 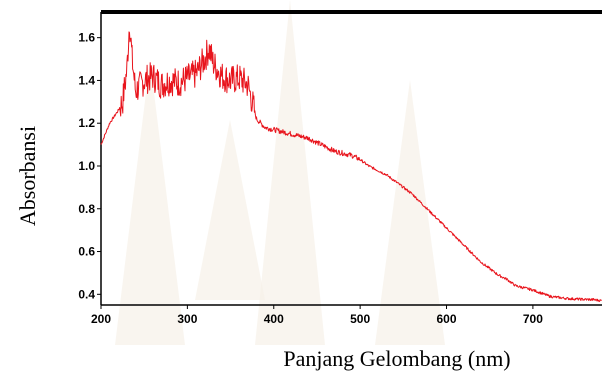 What do you see at coordinates (86, 294) in the screenshot?
I see `y-tick-label: 0.4` at bounding box center [86, 294].